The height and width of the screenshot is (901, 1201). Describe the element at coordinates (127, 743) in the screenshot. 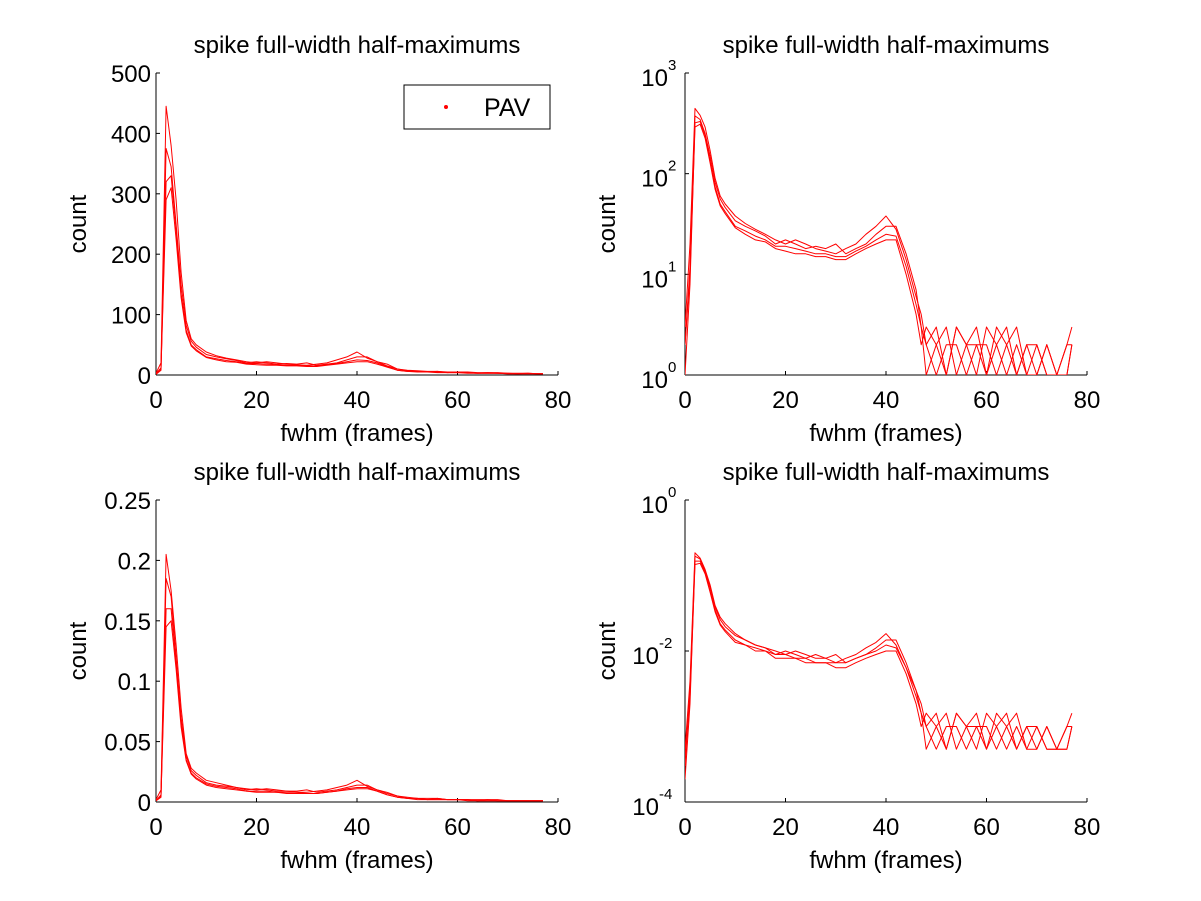

I see `y-tick-label: 0.05` at that location.